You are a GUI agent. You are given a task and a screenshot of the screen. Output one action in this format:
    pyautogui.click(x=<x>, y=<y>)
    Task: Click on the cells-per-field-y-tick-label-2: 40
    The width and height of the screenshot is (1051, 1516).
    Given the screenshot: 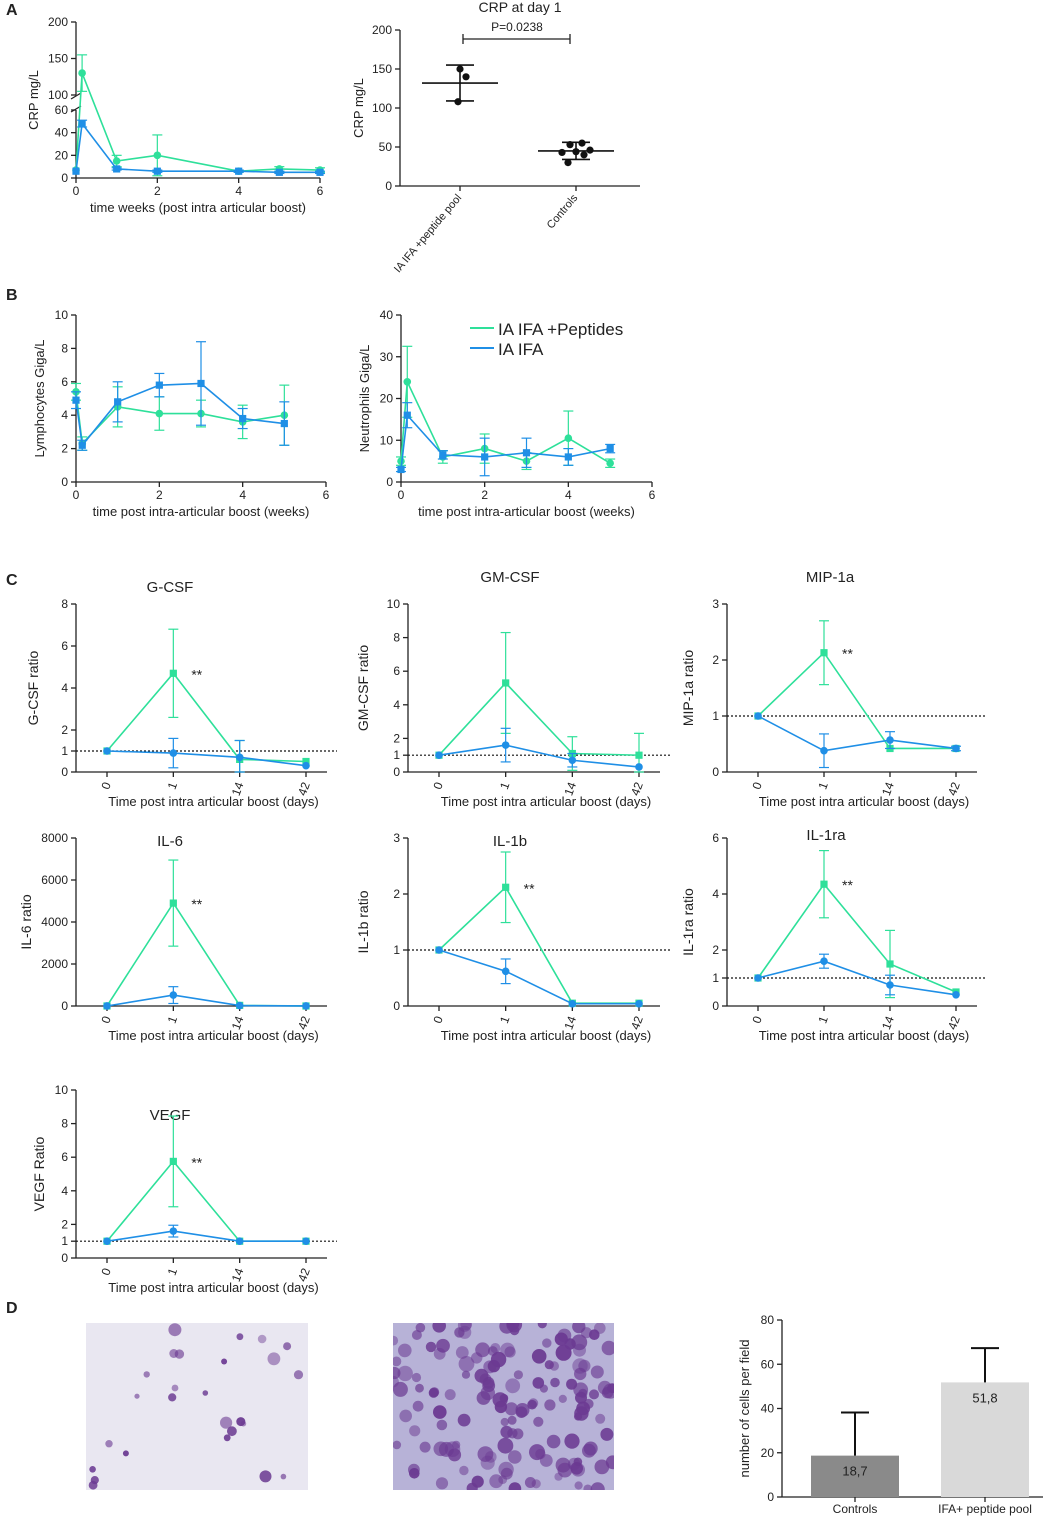 What is the action you would take?
    pyautogui.click(x=768, y=1409)
    